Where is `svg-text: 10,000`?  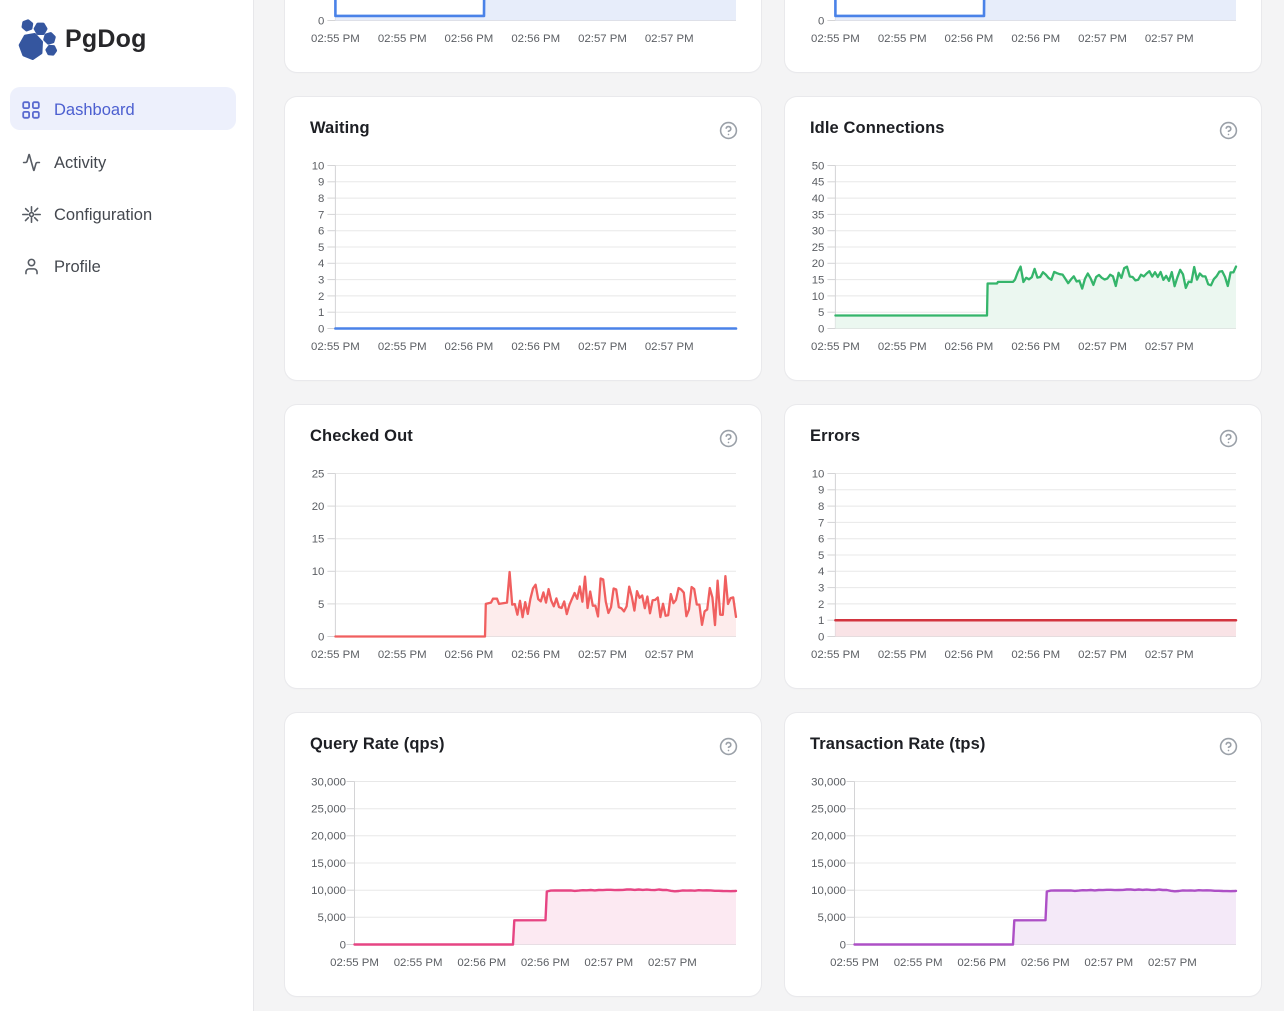
svg-text: 10,000 is located at coordinates (828, 891).